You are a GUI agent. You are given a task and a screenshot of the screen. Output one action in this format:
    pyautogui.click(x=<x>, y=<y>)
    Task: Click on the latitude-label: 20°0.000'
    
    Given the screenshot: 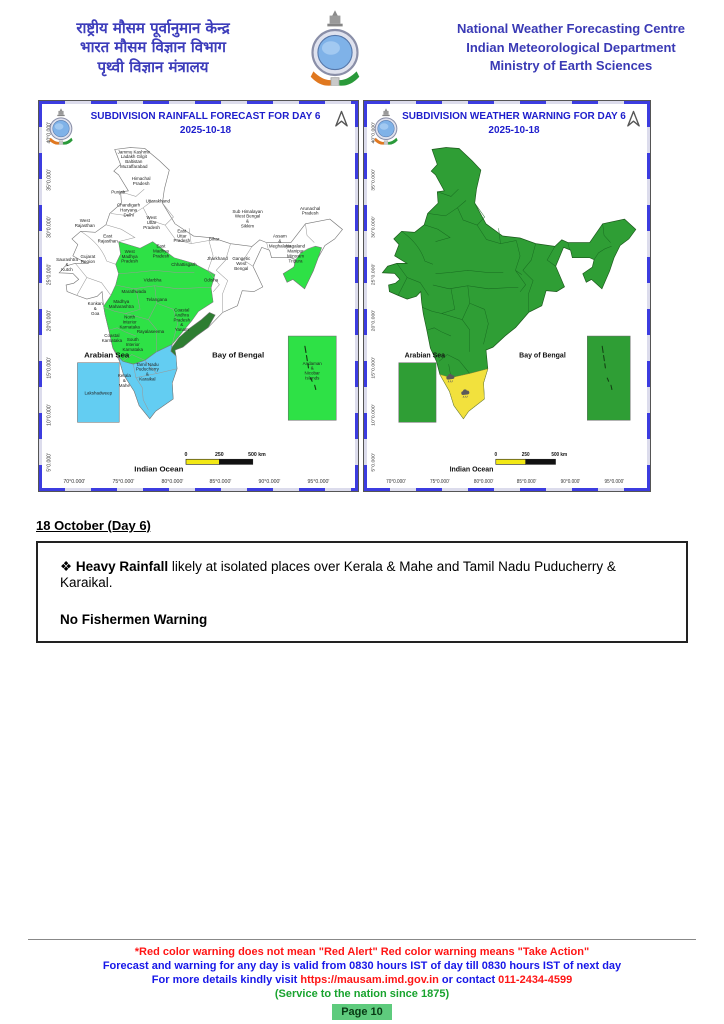 What is the action you would take?
    pyautogui.click(x=49, y=321)
    